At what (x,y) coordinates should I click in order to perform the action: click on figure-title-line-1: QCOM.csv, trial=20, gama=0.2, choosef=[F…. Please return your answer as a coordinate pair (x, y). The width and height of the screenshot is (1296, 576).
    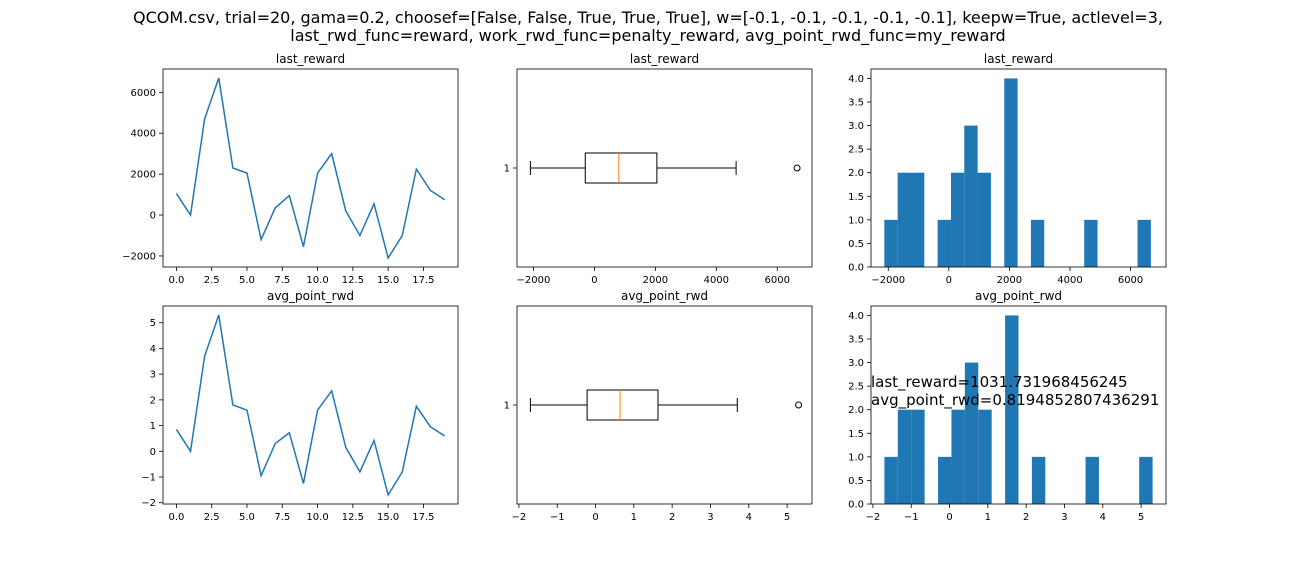
    Looking at the image, I should click on (648, 17).